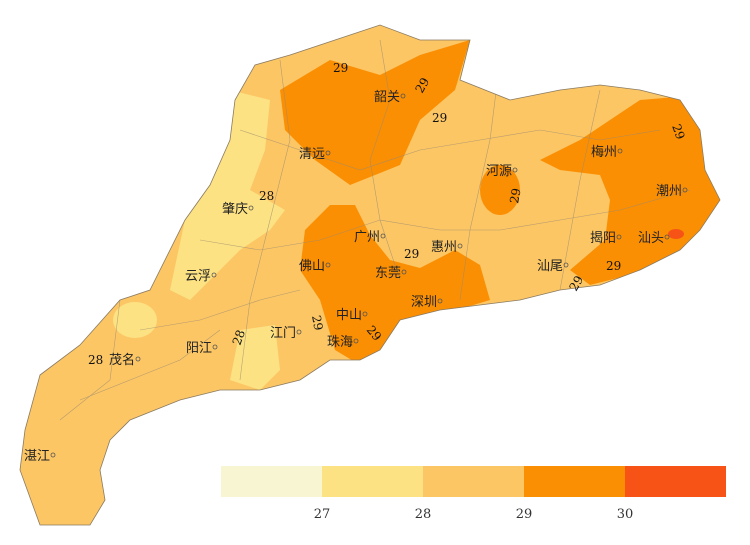 The image size is (750, 545). What do you see at coordinates (669, 191) in the screenshot?
I see `city-label: 潮州` at bounding box center [669, 191].